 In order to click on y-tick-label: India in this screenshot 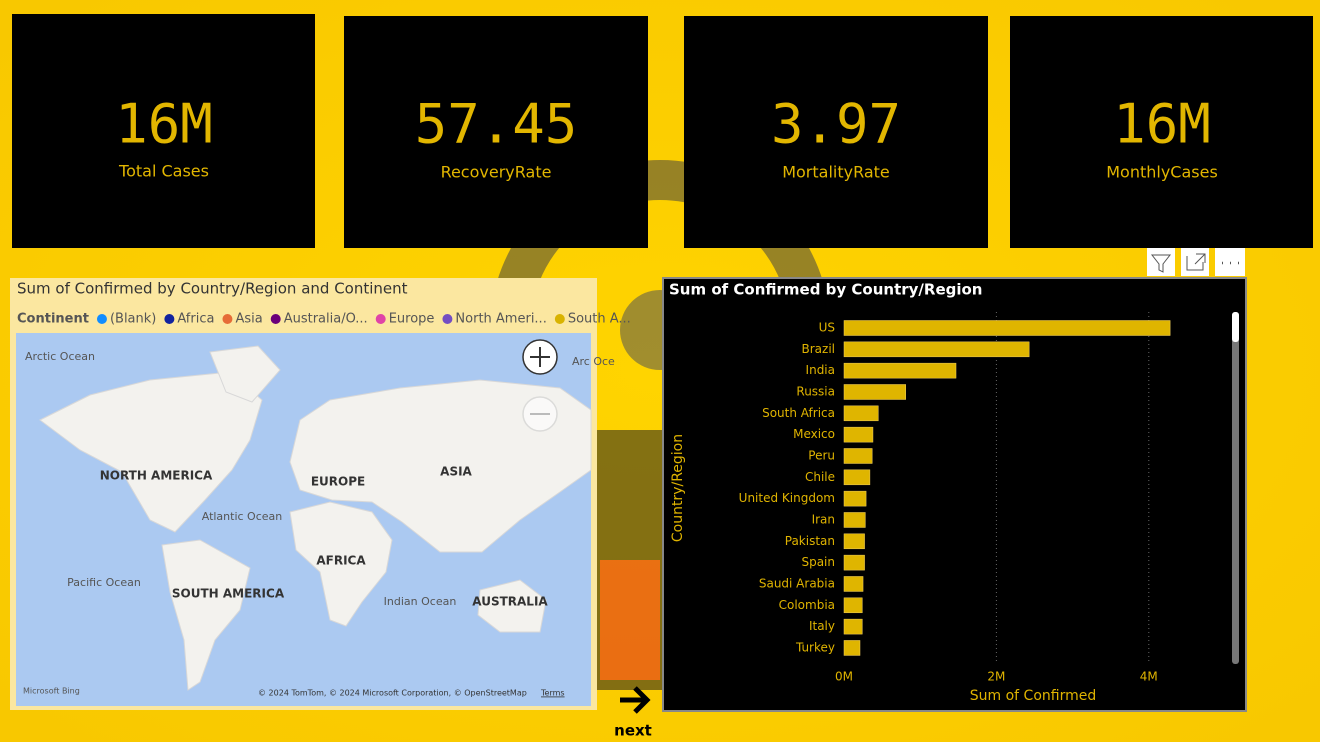, I will do `click(820, 370)`.